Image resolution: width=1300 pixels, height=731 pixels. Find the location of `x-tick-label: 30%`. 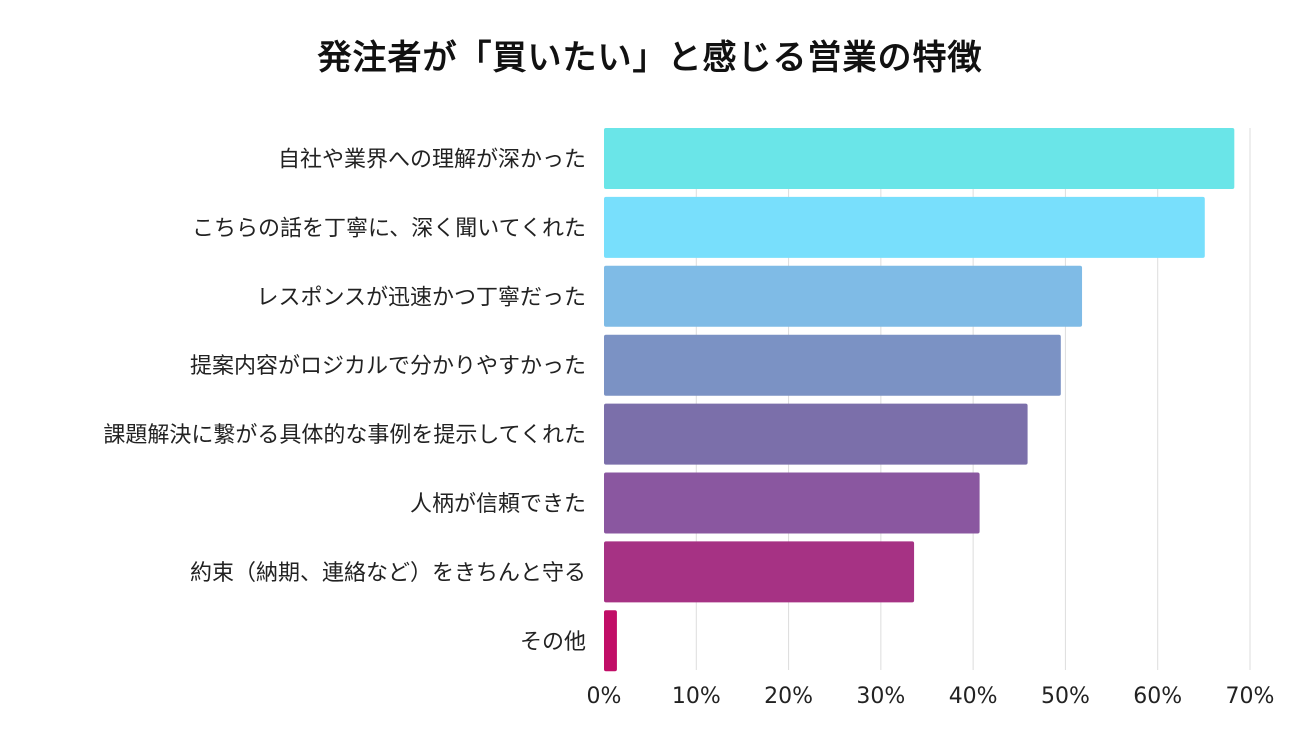

x-tick-label: 30% is located at coordinates (880, 696).